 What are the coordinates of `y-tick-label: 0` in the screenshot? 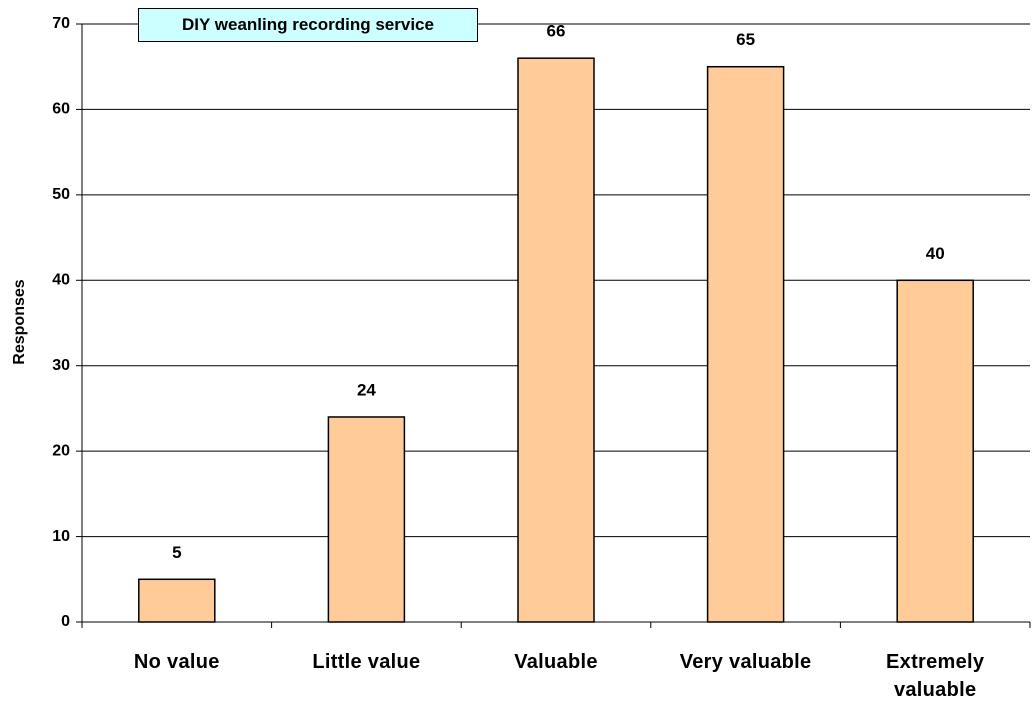 It's located at (65, 621).